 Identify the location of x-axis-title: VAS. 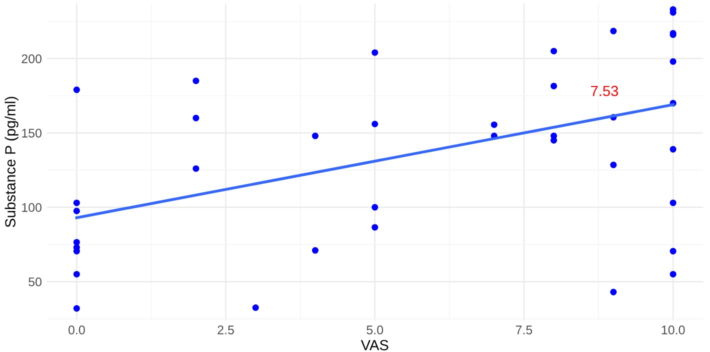
(374, 345).